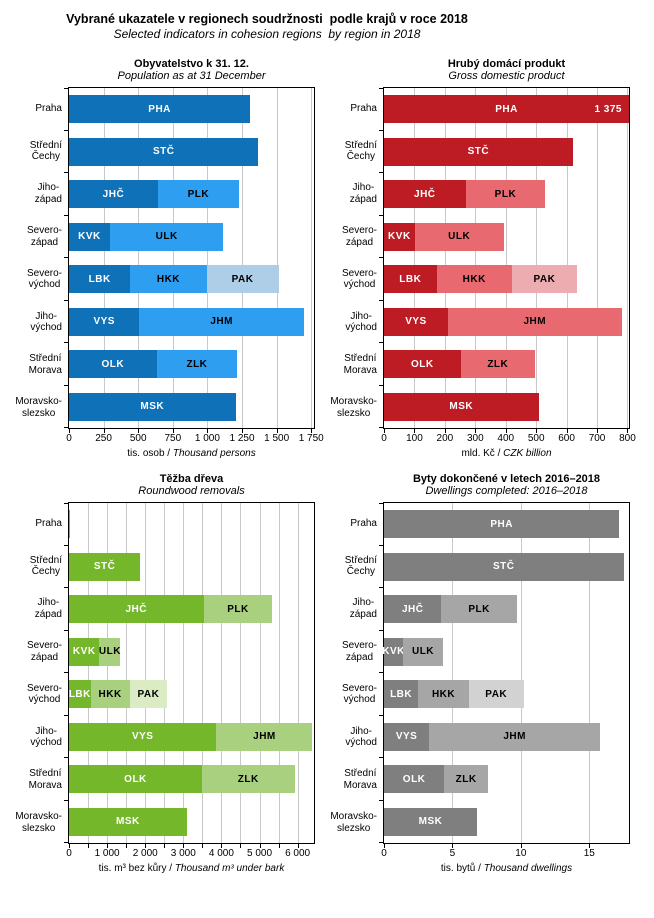 The height and width of the screenshot is (918, 654). Describe the element at coordinates (100, 279) in the screenshot. I see `bar-segment: LBK` at that location.